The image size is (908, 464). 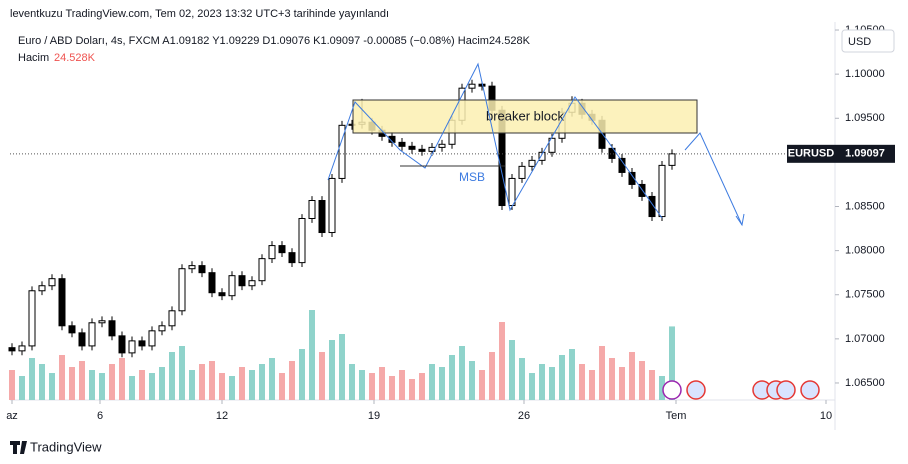 I want to click on x-tick-label: Tem, so click(x=676, y=416).